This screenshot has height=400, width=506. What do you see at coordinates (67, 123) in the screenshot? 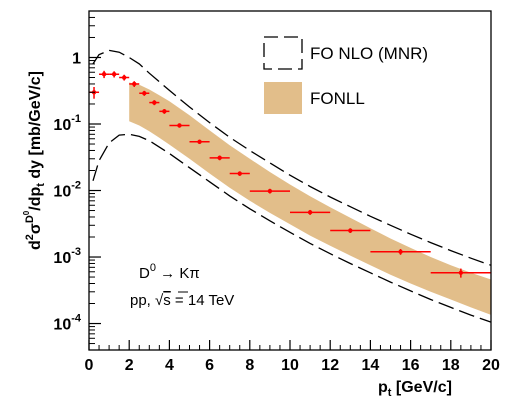
I see `y-tick-label: 10⁻¹` at bounding box center [67, 123].